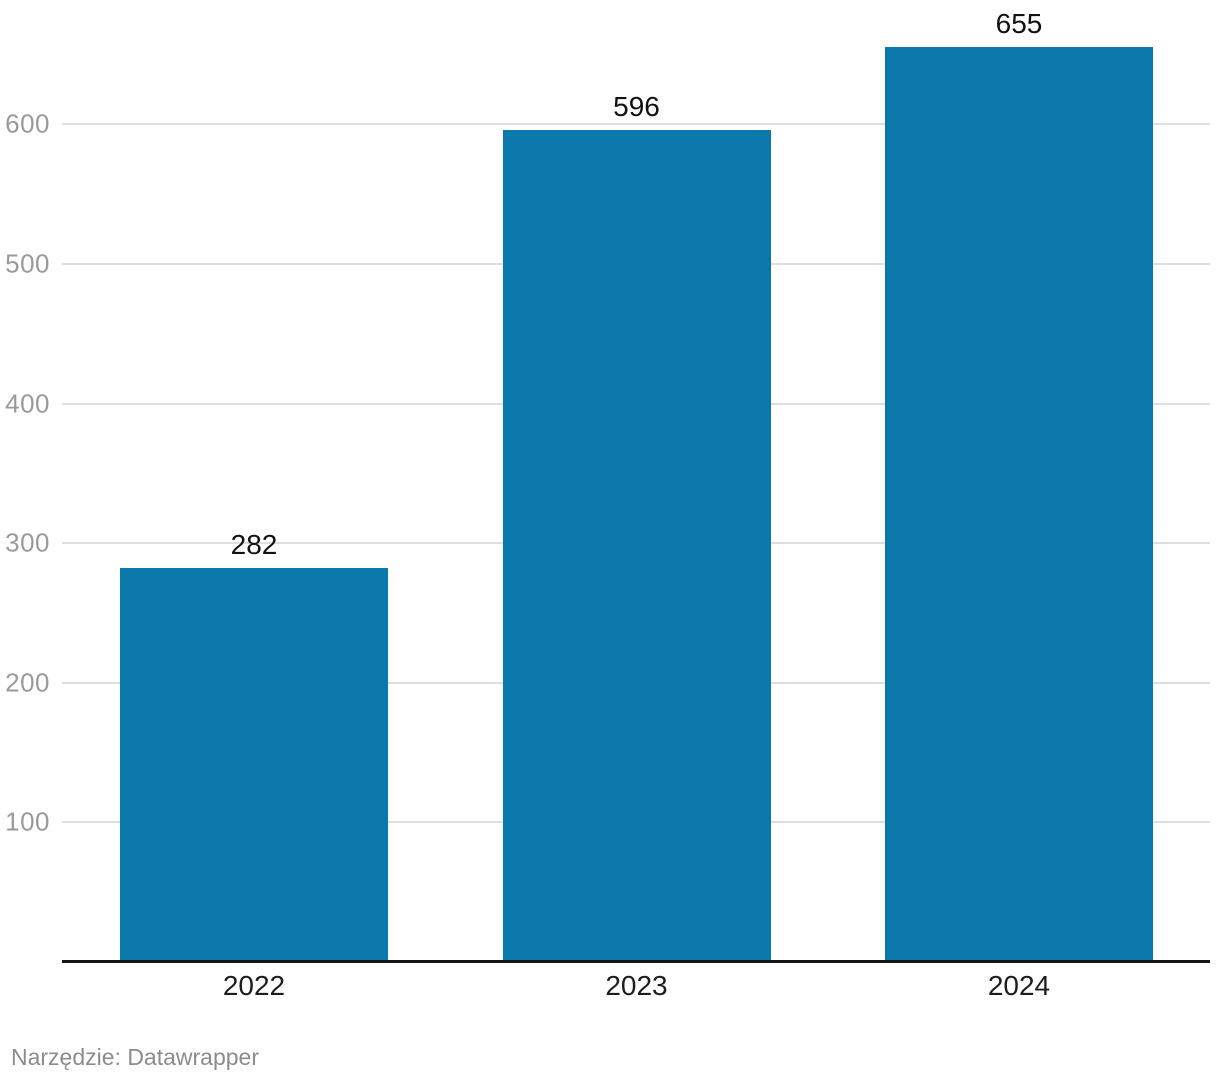  I want to click on y-axis-tick-label: 500, so click(27, 263).